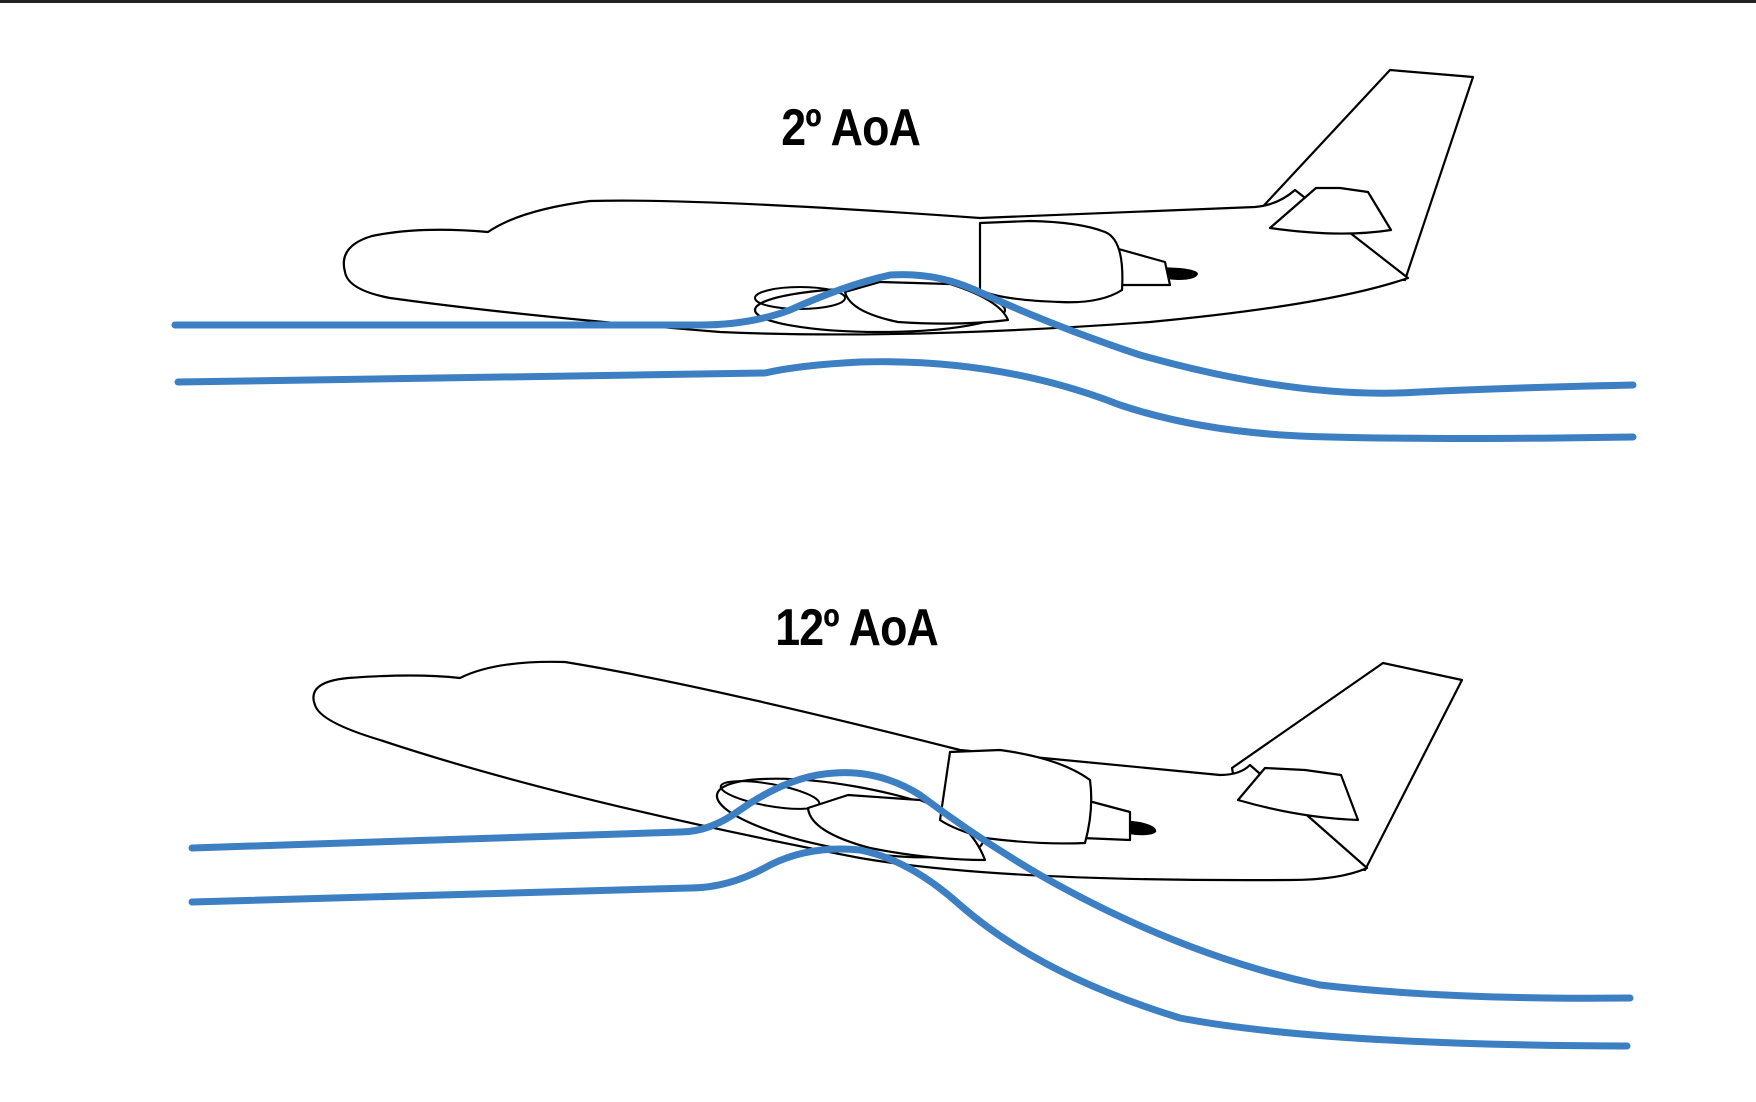 The height and width of the screenshot is (1102, 1756). What do you see at coordinates (857, 628) in the screenshot?
I see `aoa-label-bottom: 12º AoA` at bounding box center [857, 628].